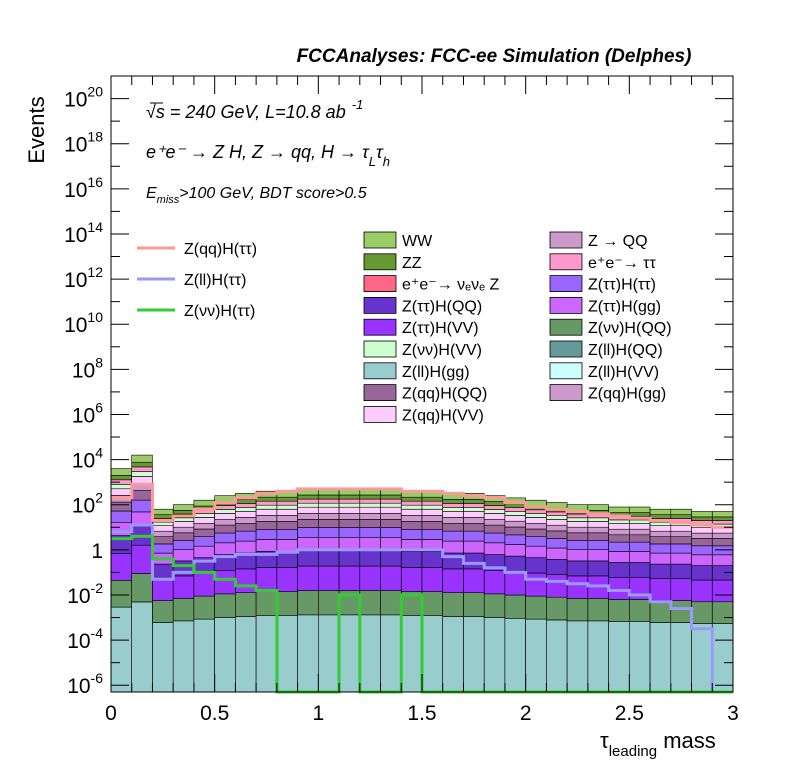  Describe the element at coordinates (220, 249) in the screenshot. I see `legend-line-label: Z(qq)H(ττ)` at that location.